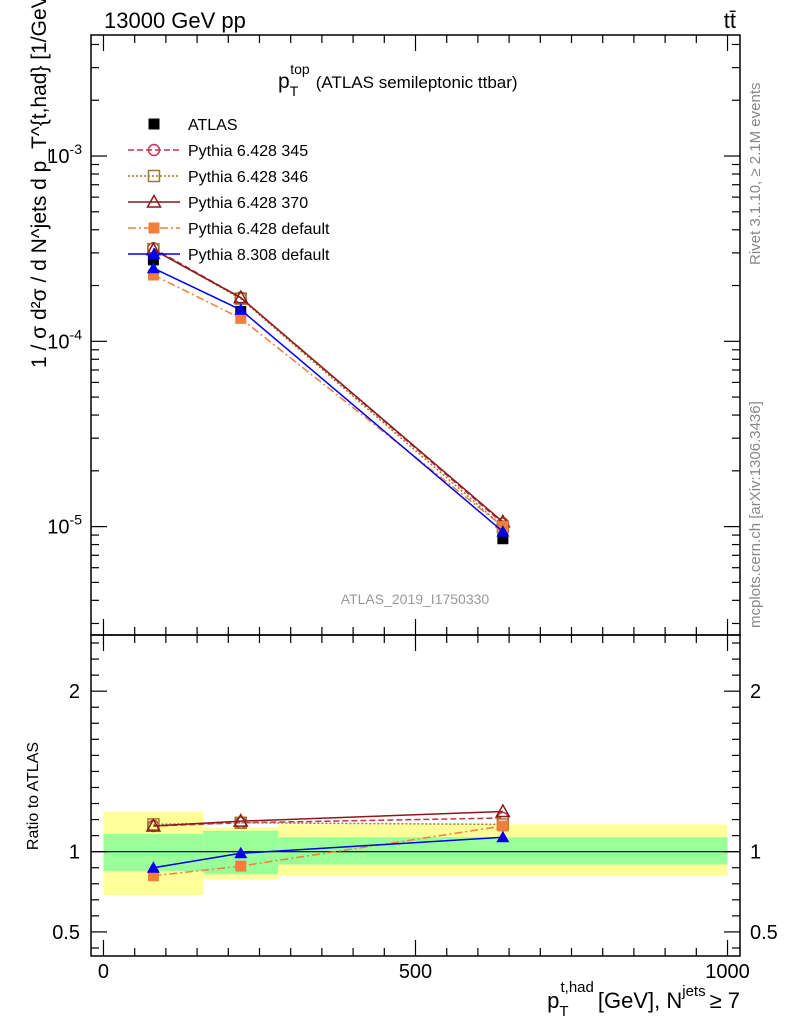  What do you see at coordinates (33, 796) in the screenshot?
I see `ratio-ylabel: Ratio to ATLAS` at bounding box center [33, 796].